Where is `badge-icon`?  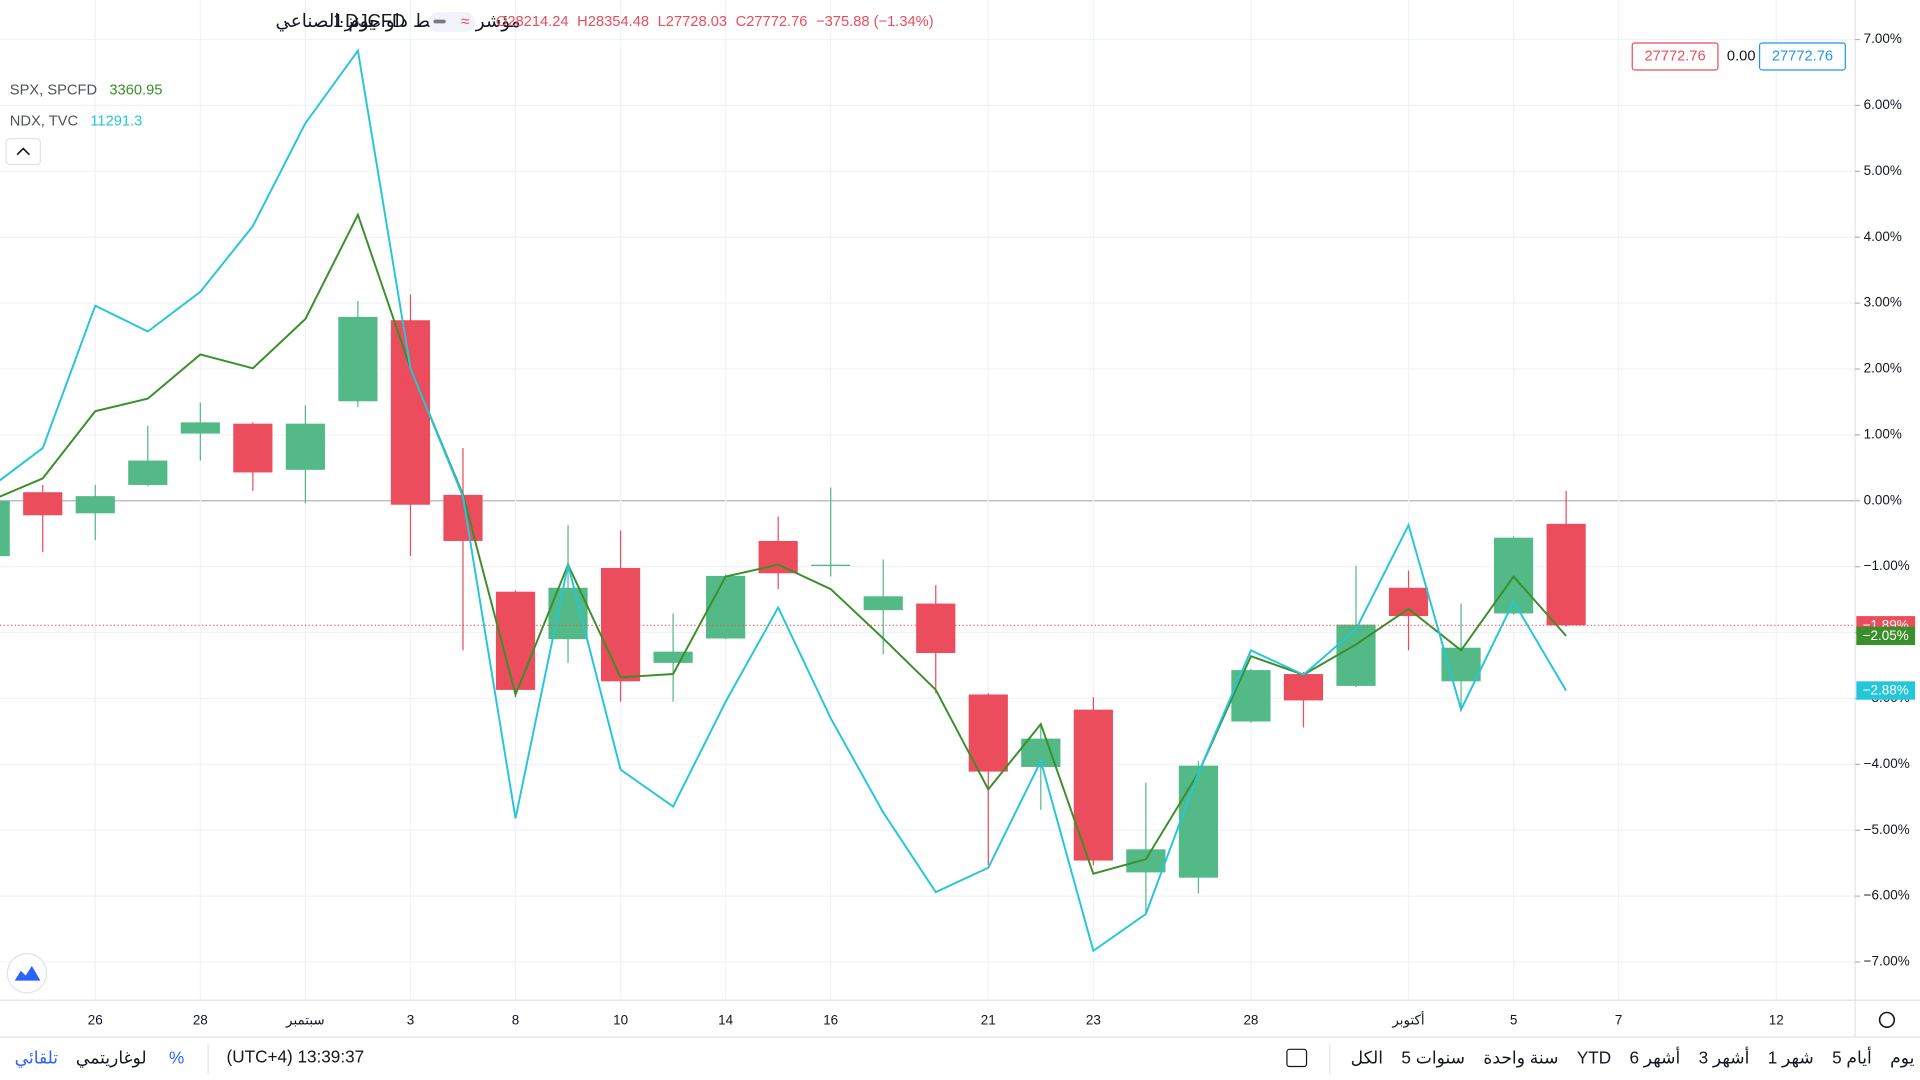
badge-icon is located at coordinates (439, 21).